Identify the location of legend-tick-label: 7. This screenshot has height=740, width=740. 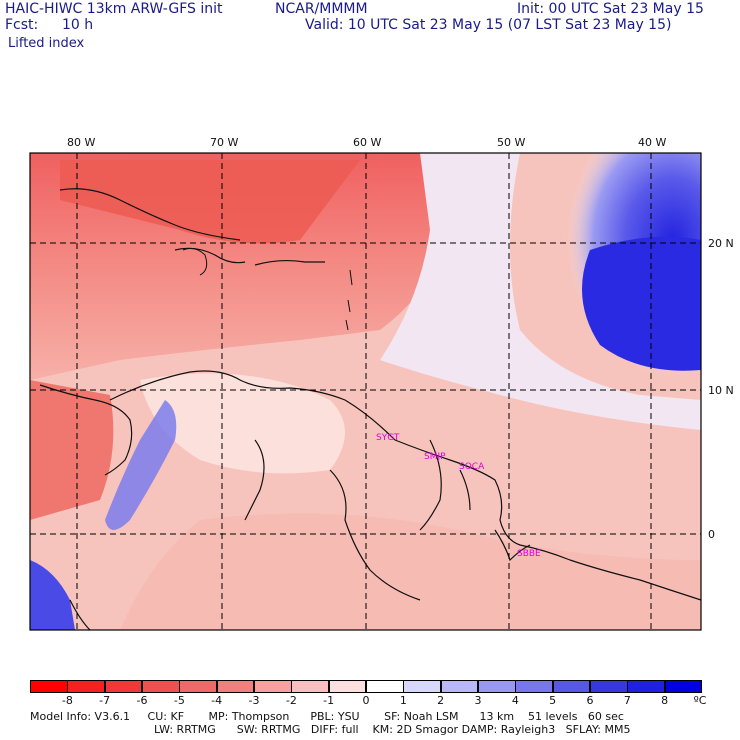
(627, 700).